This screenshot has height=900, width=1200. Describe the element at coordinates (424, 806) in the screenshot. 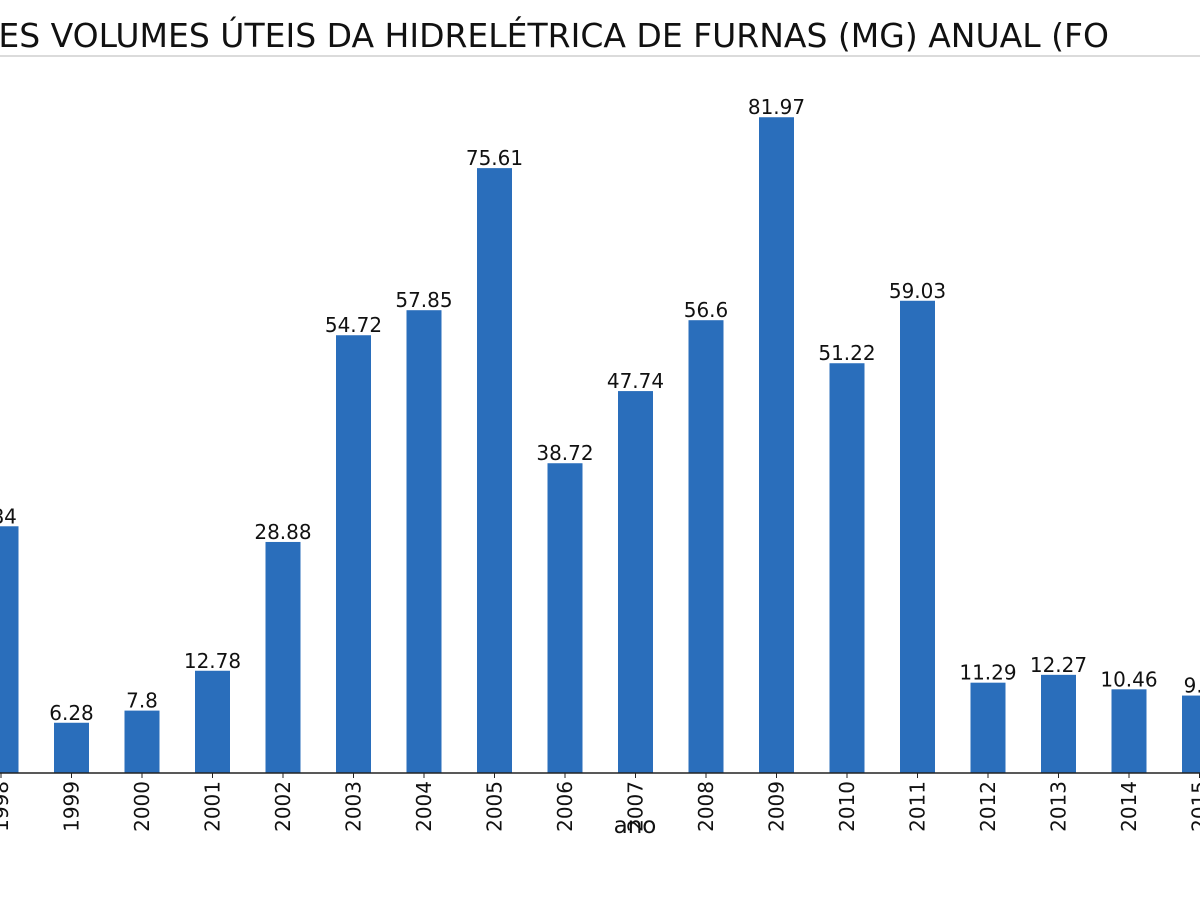

I see `x-tick-label-2004: 2004` at that location.